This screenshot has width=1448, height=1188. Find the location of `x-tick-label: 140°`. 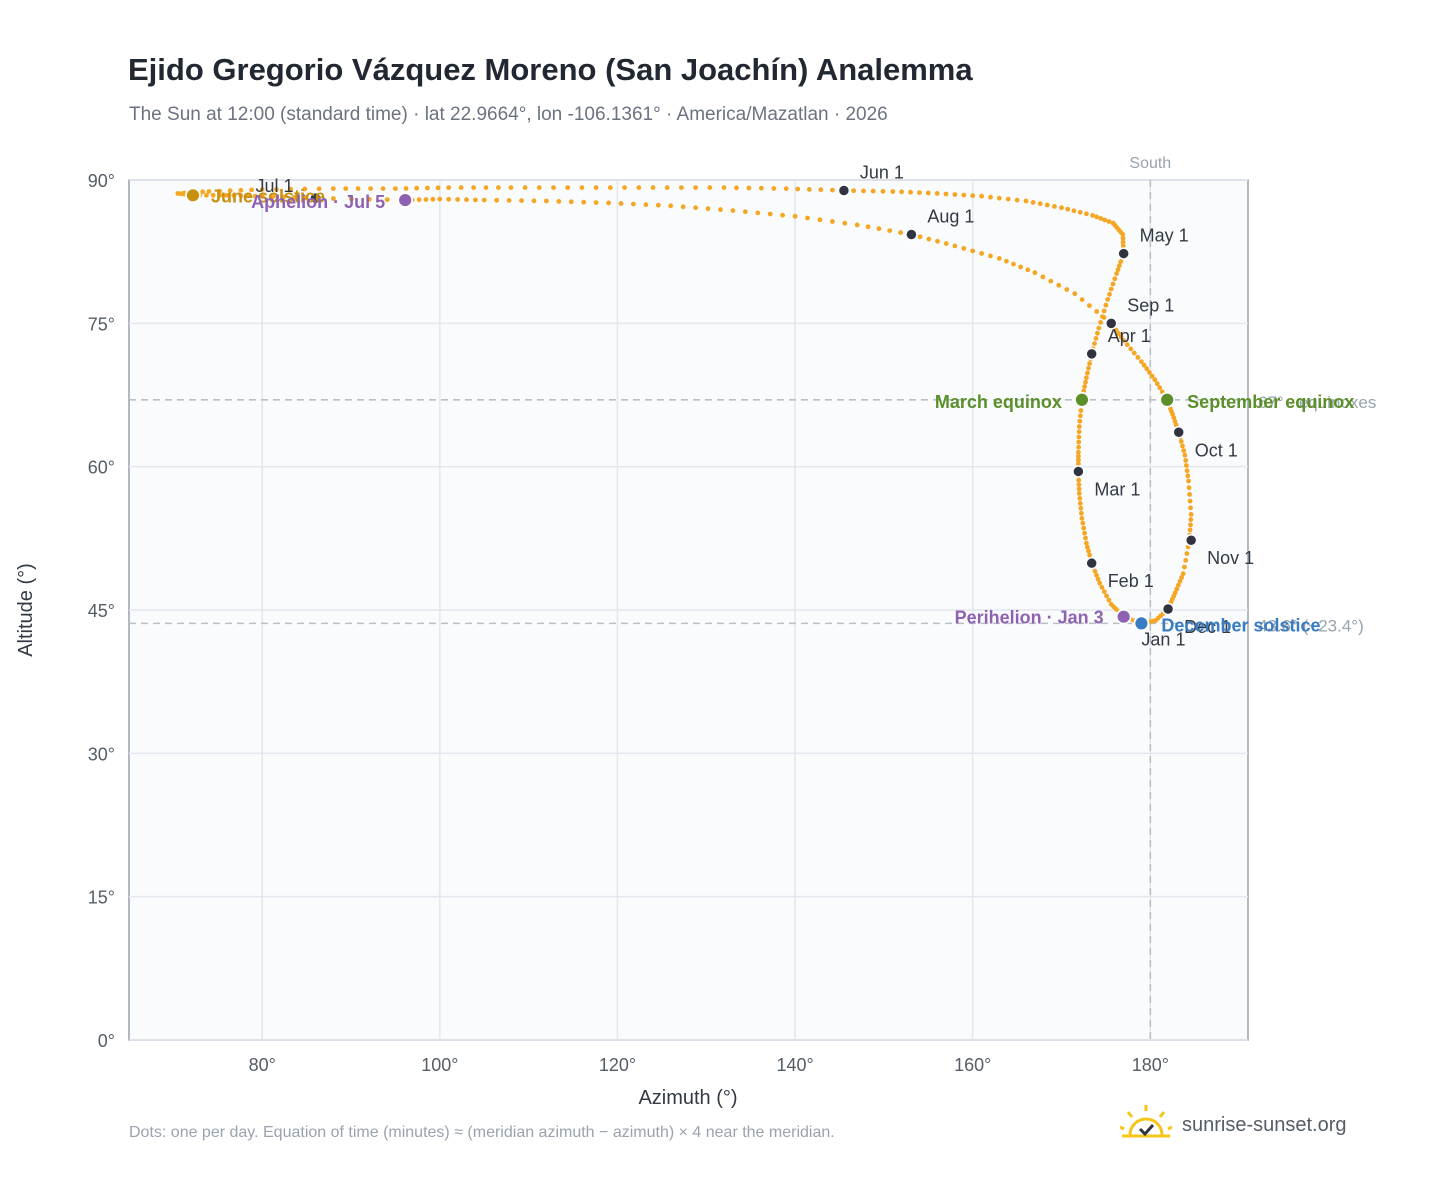

x-tick-label: 140° is located at coordinates (794, 1065).